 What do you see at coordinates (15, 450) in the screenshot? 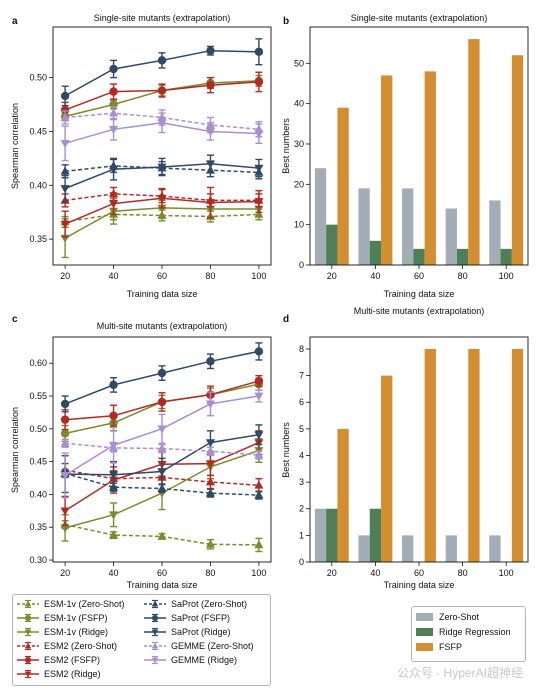
I see `panel-c-ylabel: Spearman correlation` at bounding box center [15, 450].